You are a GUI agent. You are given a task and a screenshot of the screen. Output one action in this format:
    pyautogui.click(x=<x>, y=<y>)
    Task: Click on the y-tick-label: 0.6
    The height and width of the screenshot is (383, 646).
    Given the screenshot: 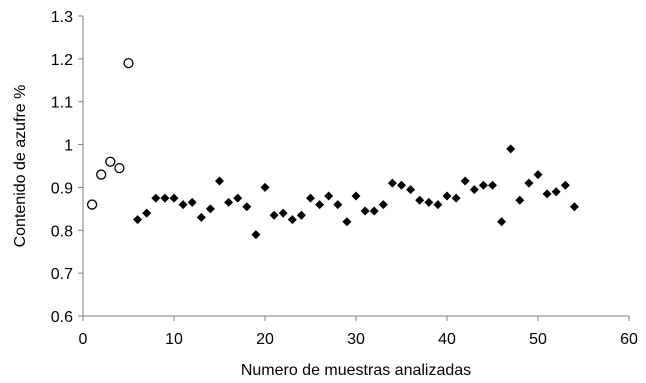 What is the action you would take?
    pyautogui.click(x=62, y=317)
    